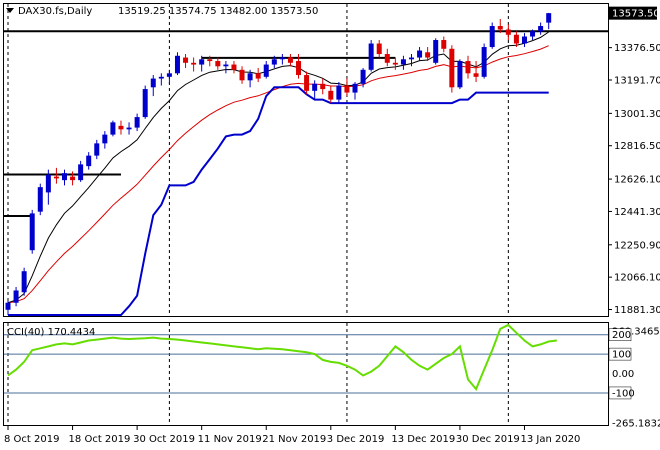  What do you see at coordinates (637, 180) in the screenshot?
I see `price-tick-label: 12626.10` at bounding box center [637, 180].